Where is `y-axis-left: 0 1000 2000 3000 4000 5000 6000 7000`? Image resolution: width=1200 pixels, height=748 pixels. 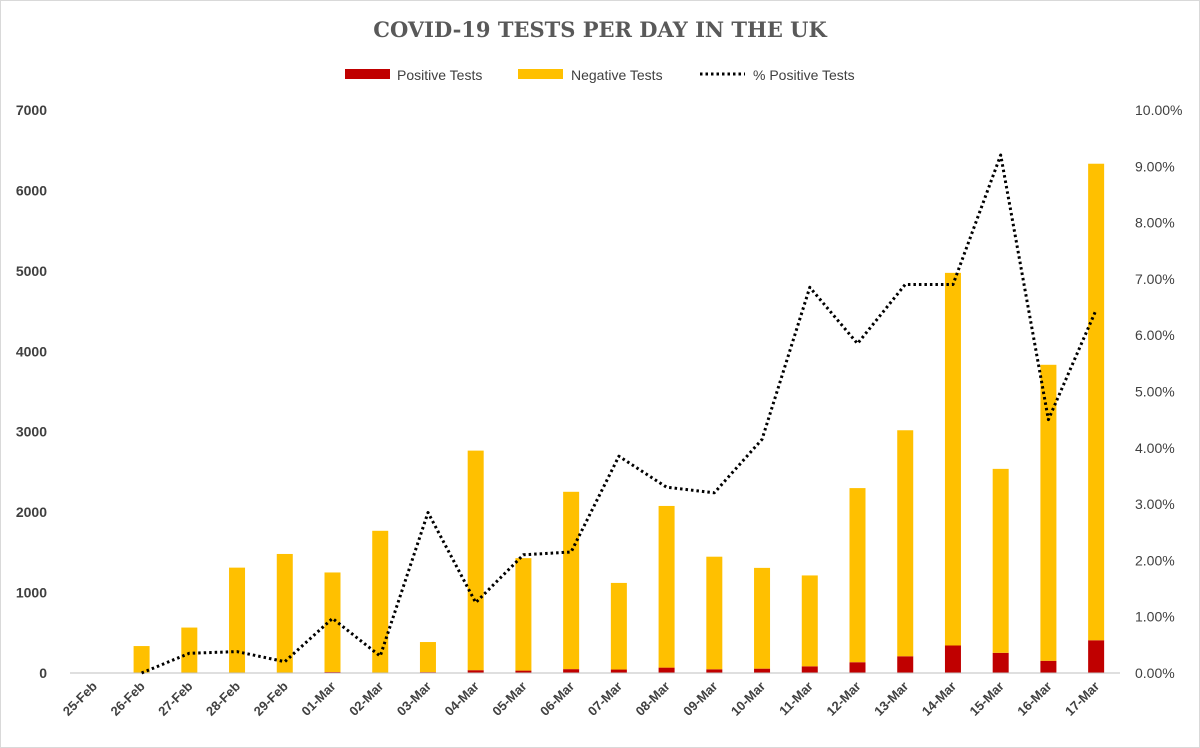
y-axis-left: 0 1000 2000 3000 4000 5000 6000 7000 is located at coordinates (31, 391).